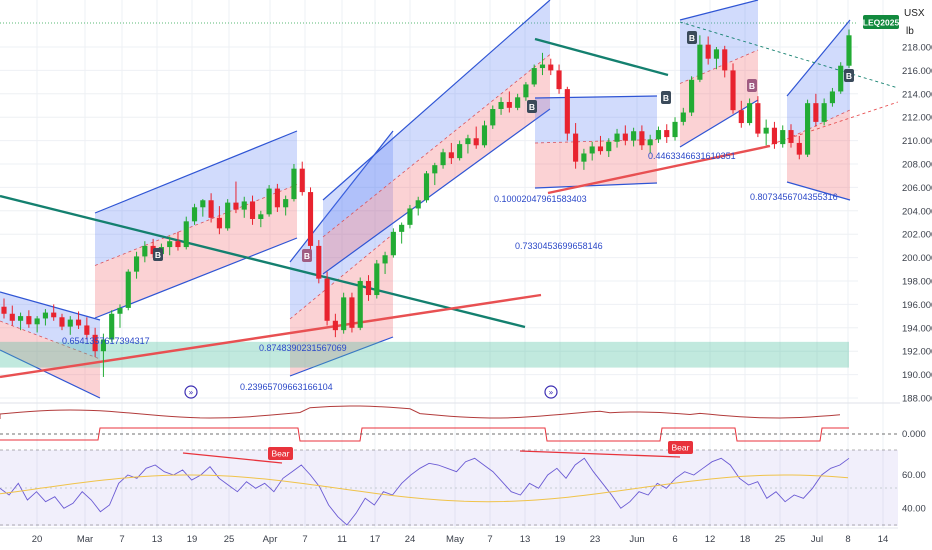 The height and width of the screenshot is (550, 932). What do you see at coordinates (710, 539) in the screenshot?
I see `time-tick-label: 12` at bounding box center [710, 539].